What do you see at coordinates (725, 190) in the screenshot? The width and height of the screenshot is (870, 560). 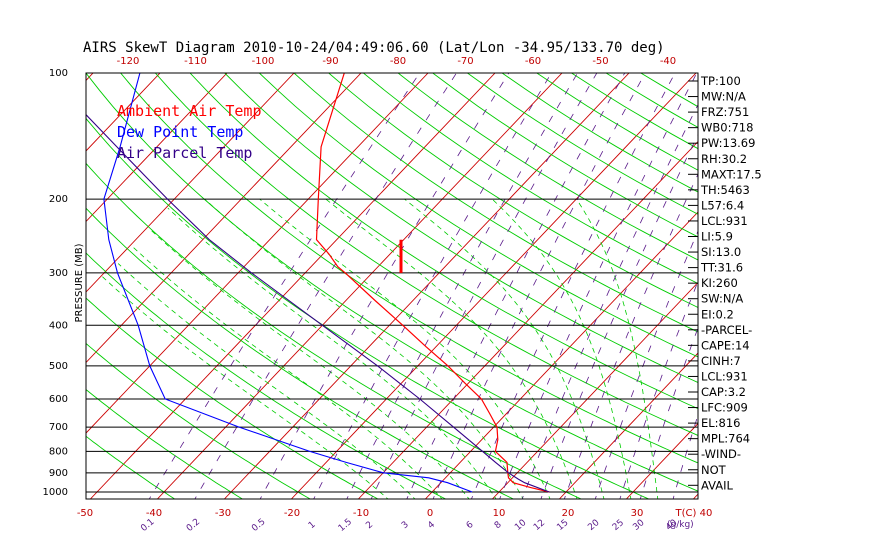 I see `index-label: TH:5463` at bounding box center [725, 190].